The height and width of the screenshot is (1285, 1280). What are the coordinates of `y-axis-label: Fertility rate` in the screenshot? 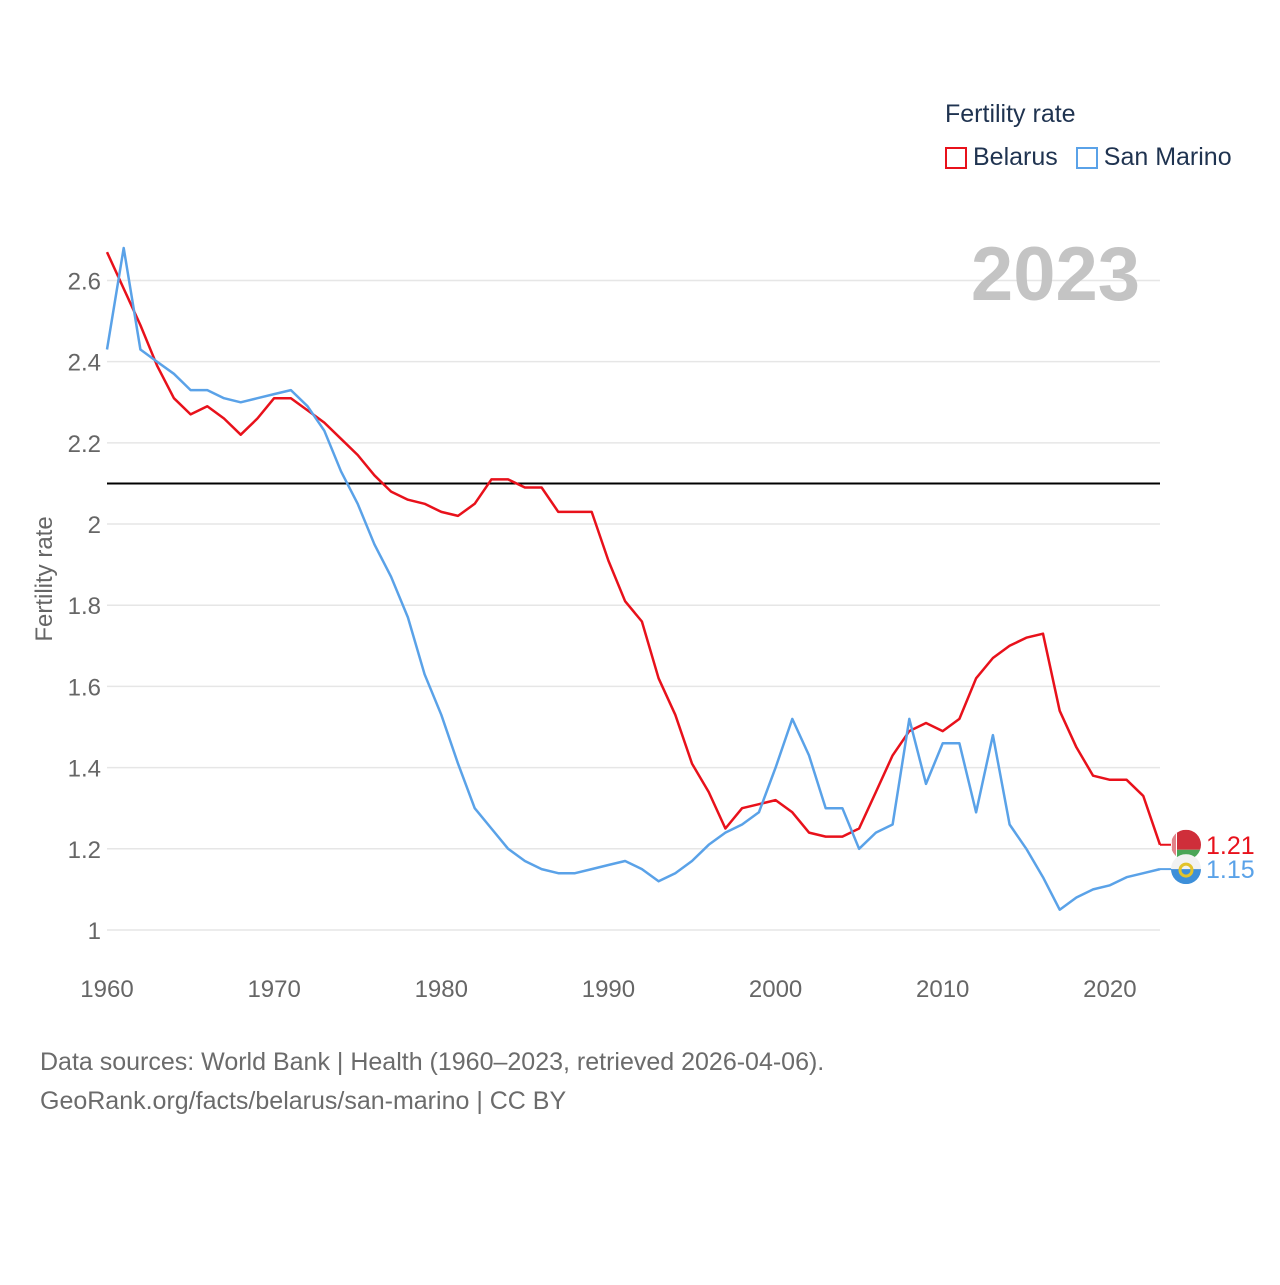 It's located at (44, 578).